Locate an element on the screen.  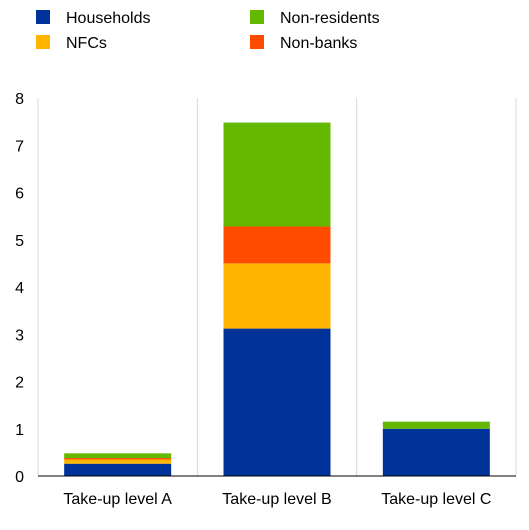
legend-swatch-non-banks is located at coordinates (257, 42).